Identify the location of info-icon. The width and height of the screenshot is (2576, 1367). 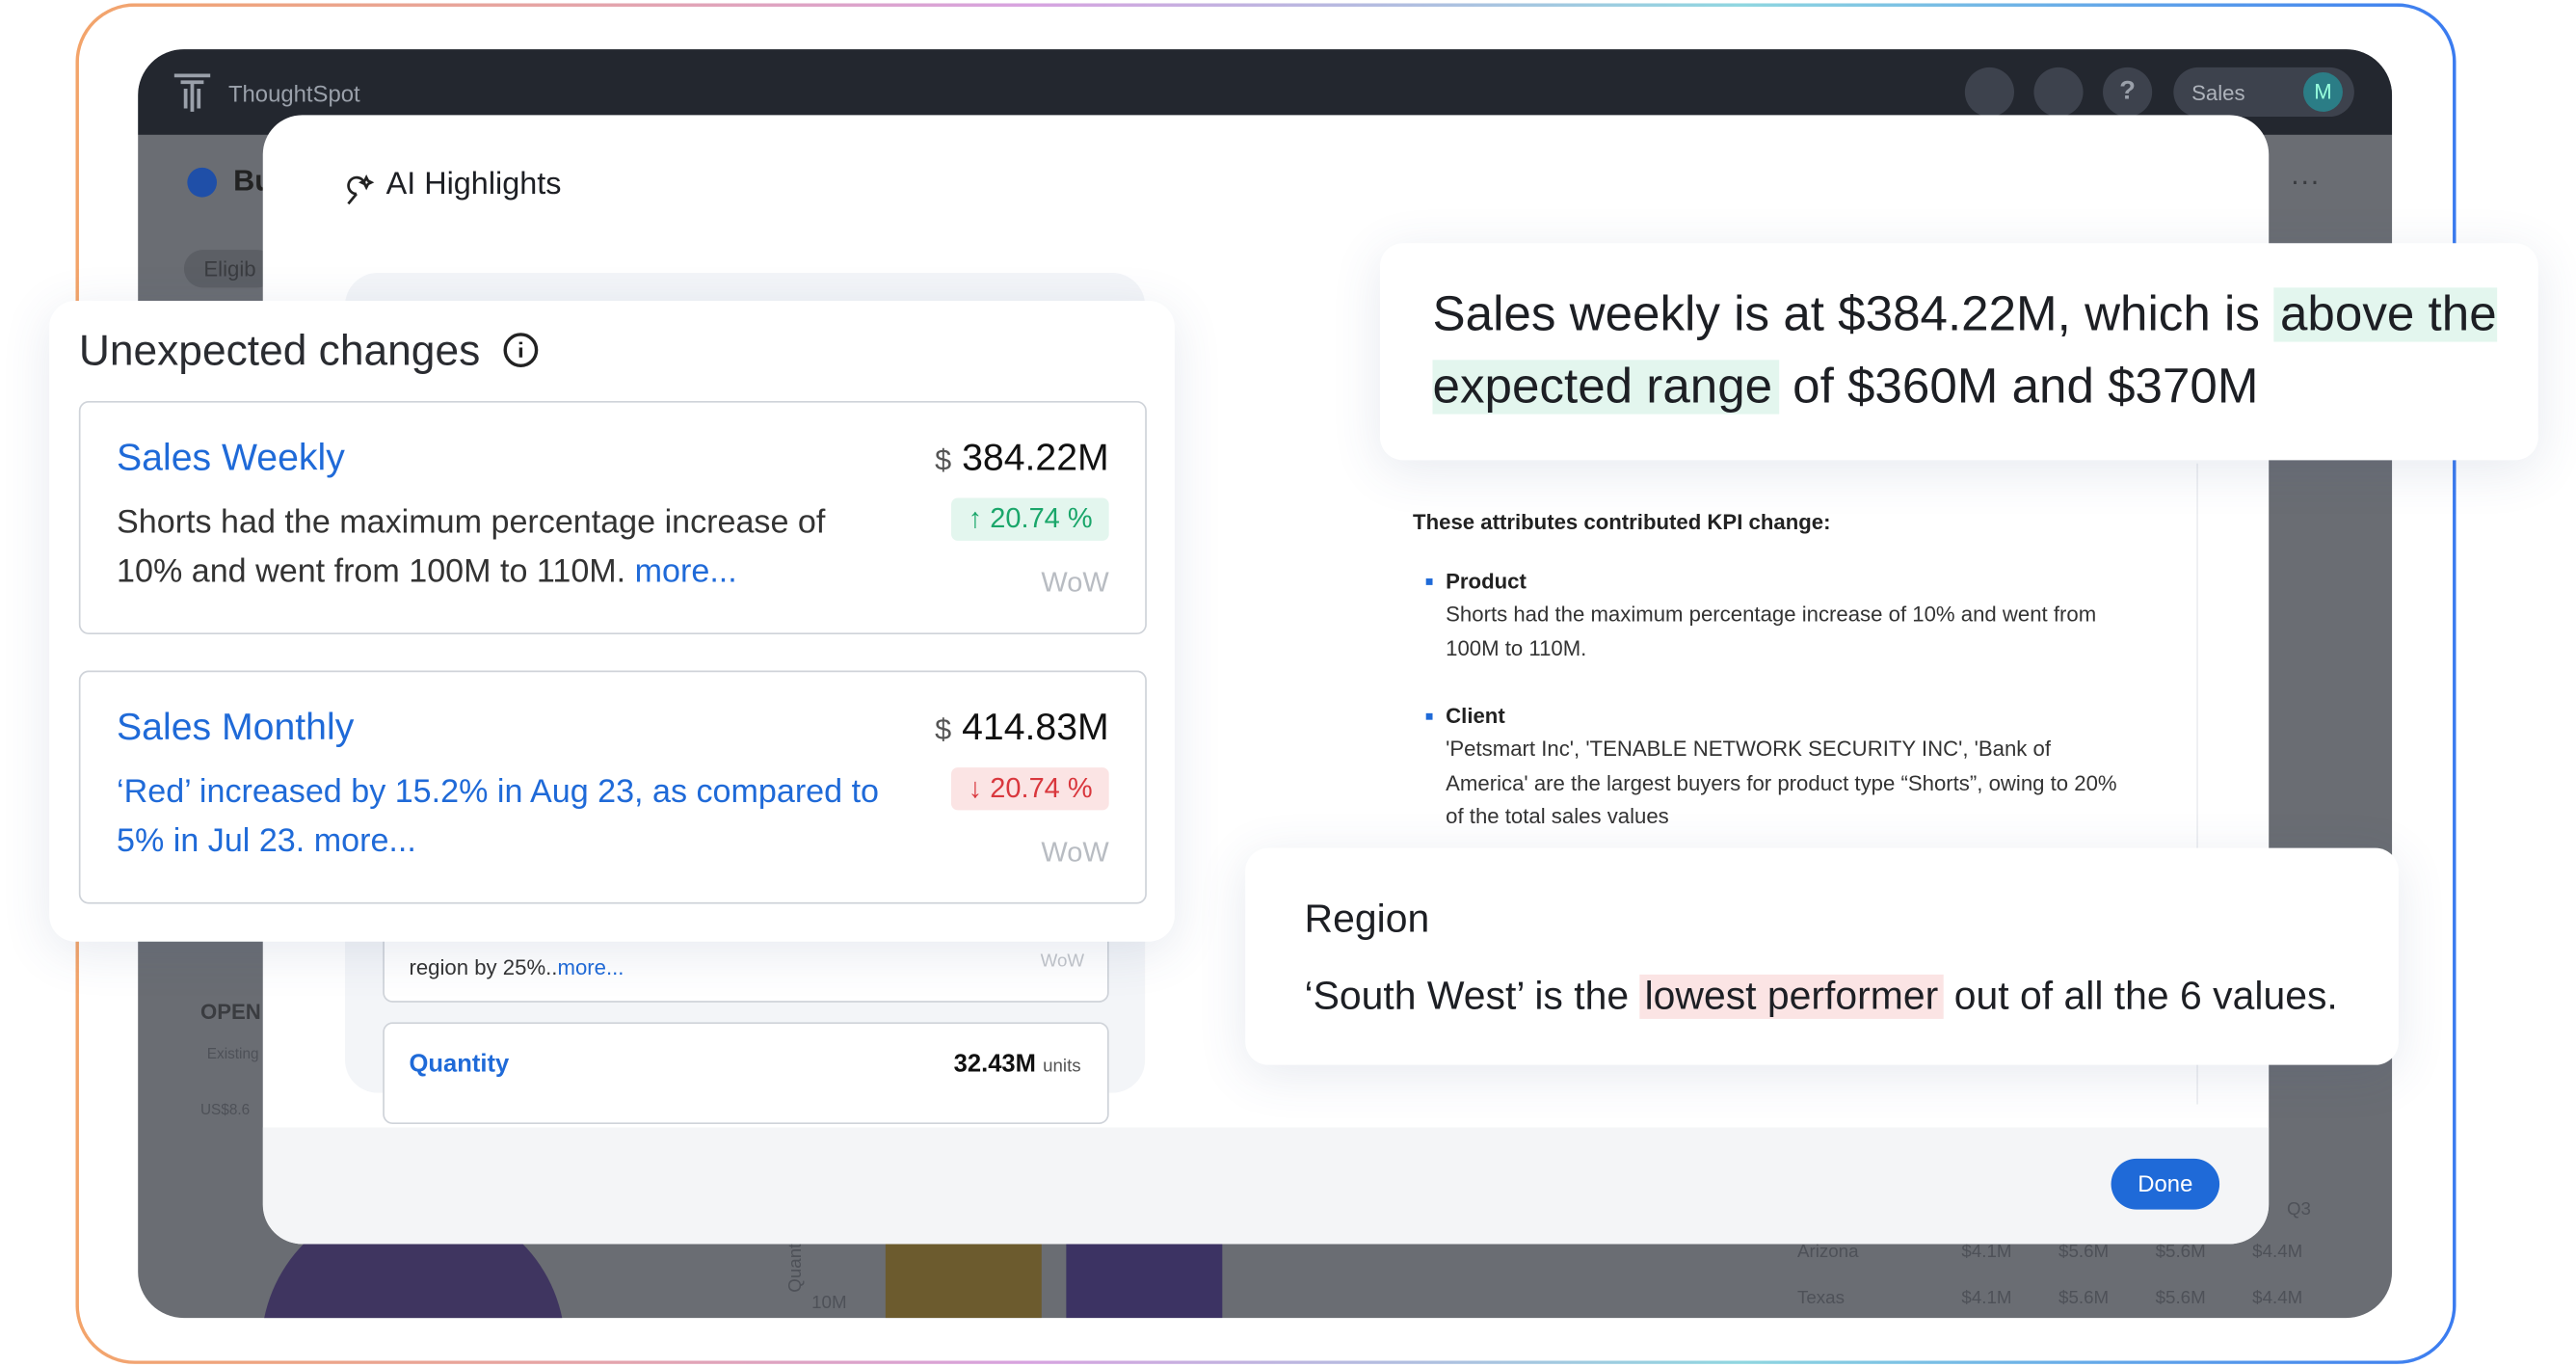
(520, 350).